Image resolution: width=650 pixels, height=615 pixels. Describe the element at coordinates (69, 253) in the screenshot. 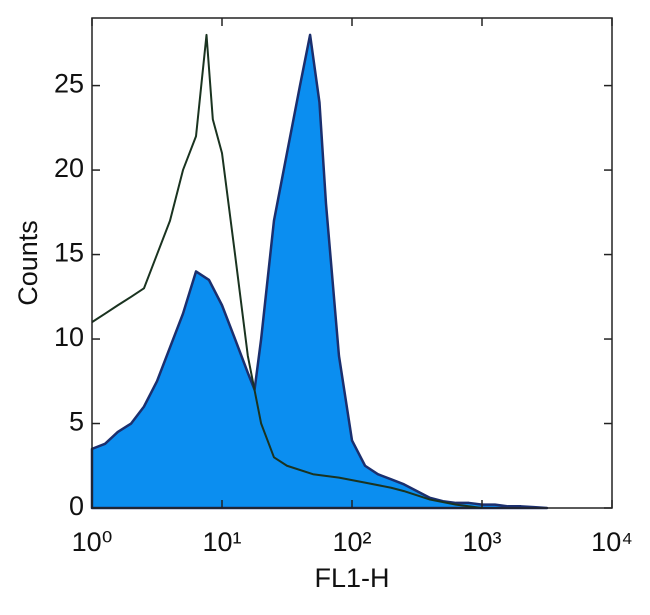

I see `y-tick-label: 15` at that location.